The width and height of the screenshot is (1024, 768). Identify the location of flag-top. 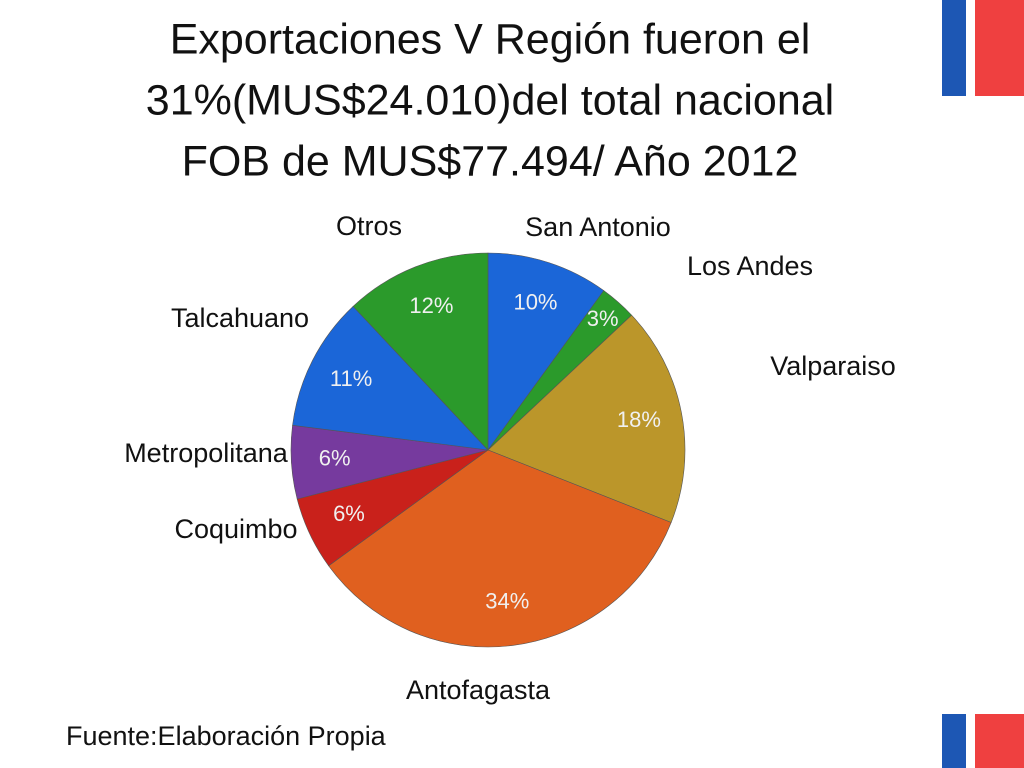
(983, 48).